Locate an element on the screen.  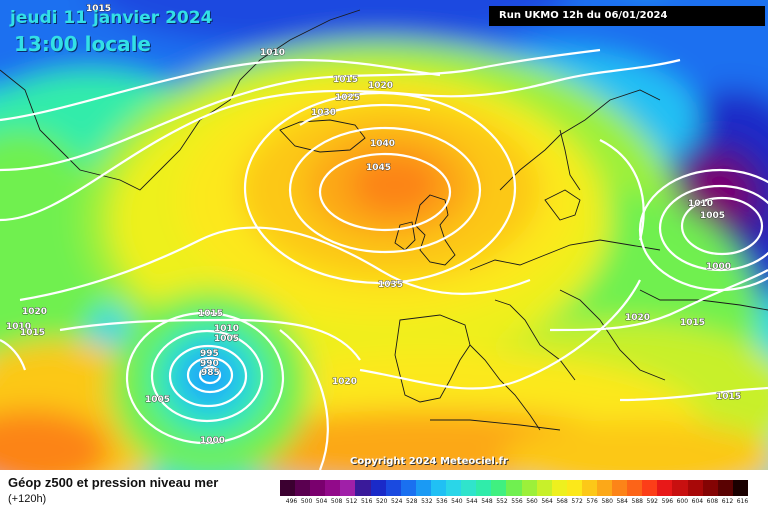
scale-tick-label: 504 is located at coordinates (321, 501).